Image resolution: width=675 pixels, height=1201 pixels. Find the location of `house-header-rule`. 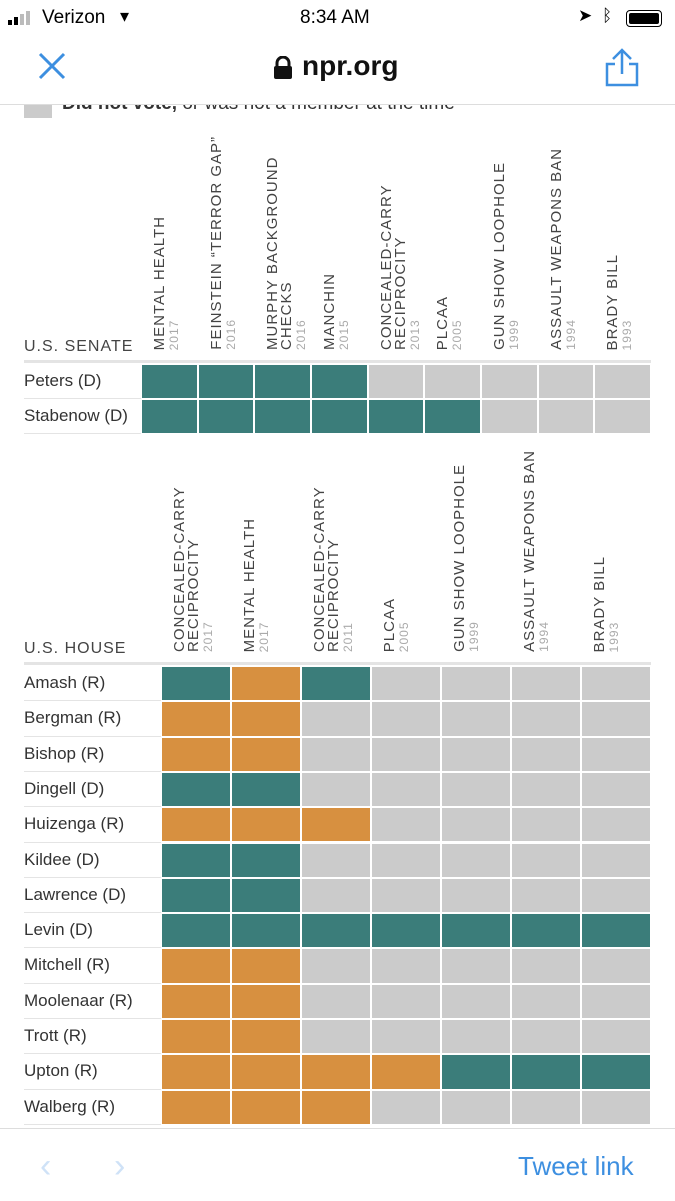

house-header-rule is located at coordinates (337, 663).